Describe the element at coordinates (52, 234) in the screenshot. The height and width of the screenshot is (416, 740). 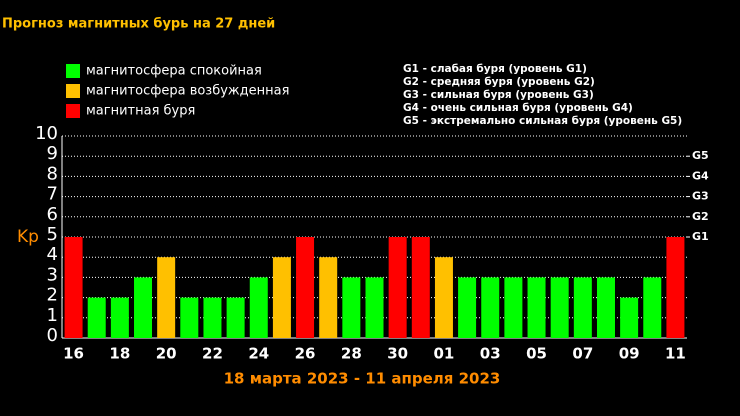
I see `y-tick-label: 5` at that location.